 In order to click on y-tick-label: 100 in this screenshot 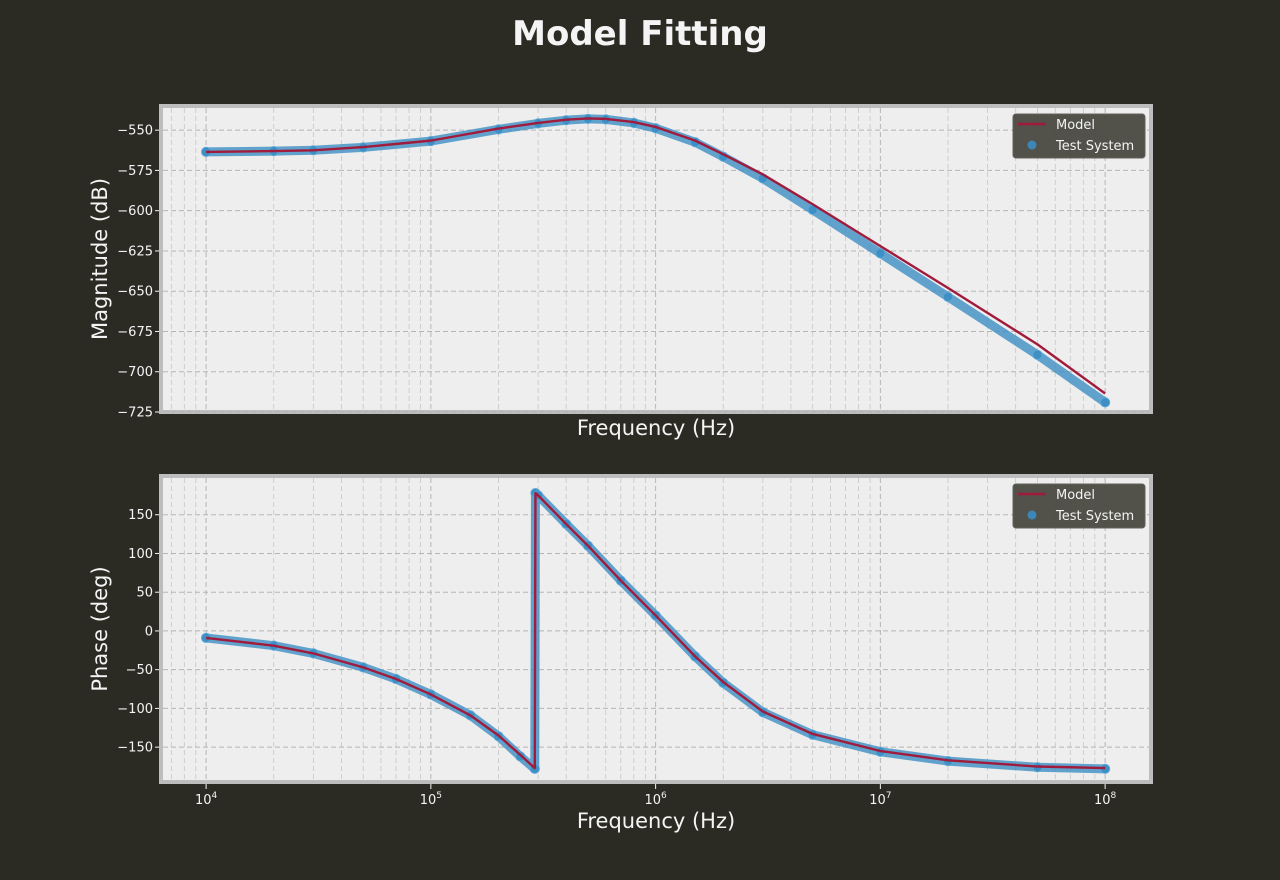, I will do `click(140, 554)`.